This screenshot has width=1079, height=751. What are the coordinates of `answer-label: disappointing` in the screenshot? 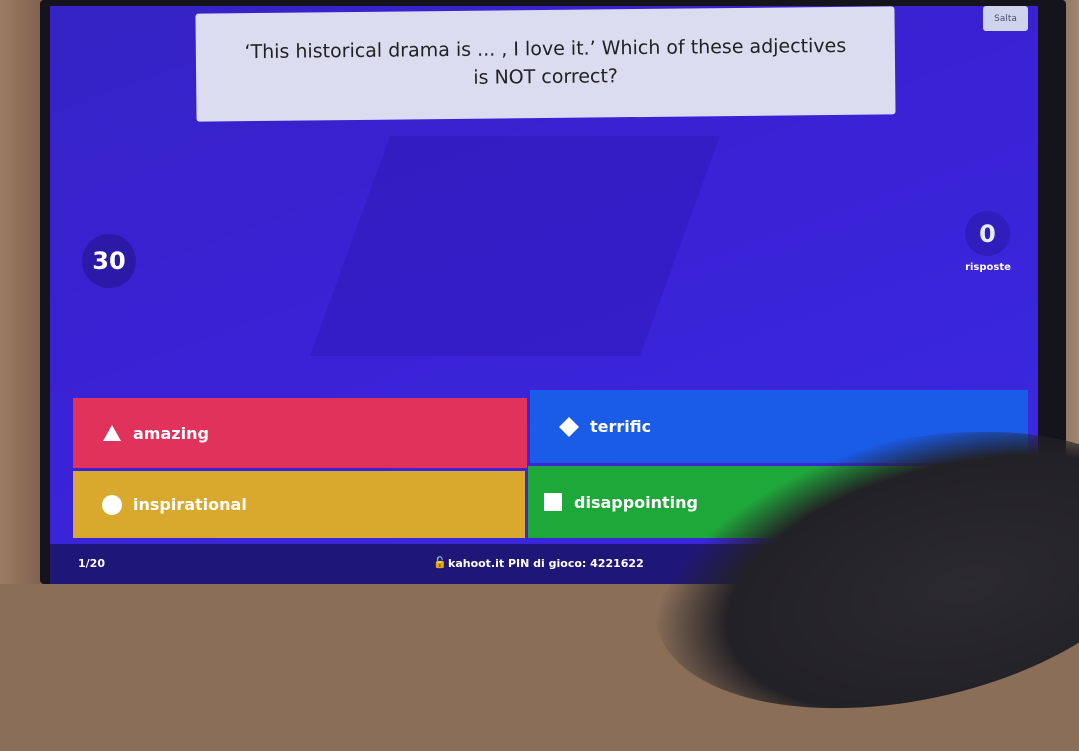 It's located at (636, 502).